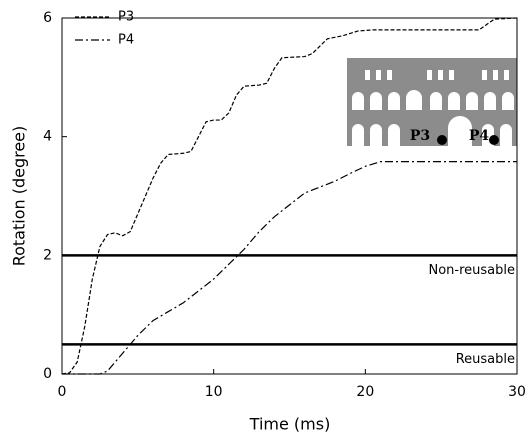 The height and width of the screenshot is (443, 531). I want to click on legend-label: P4, so click(126, 40).